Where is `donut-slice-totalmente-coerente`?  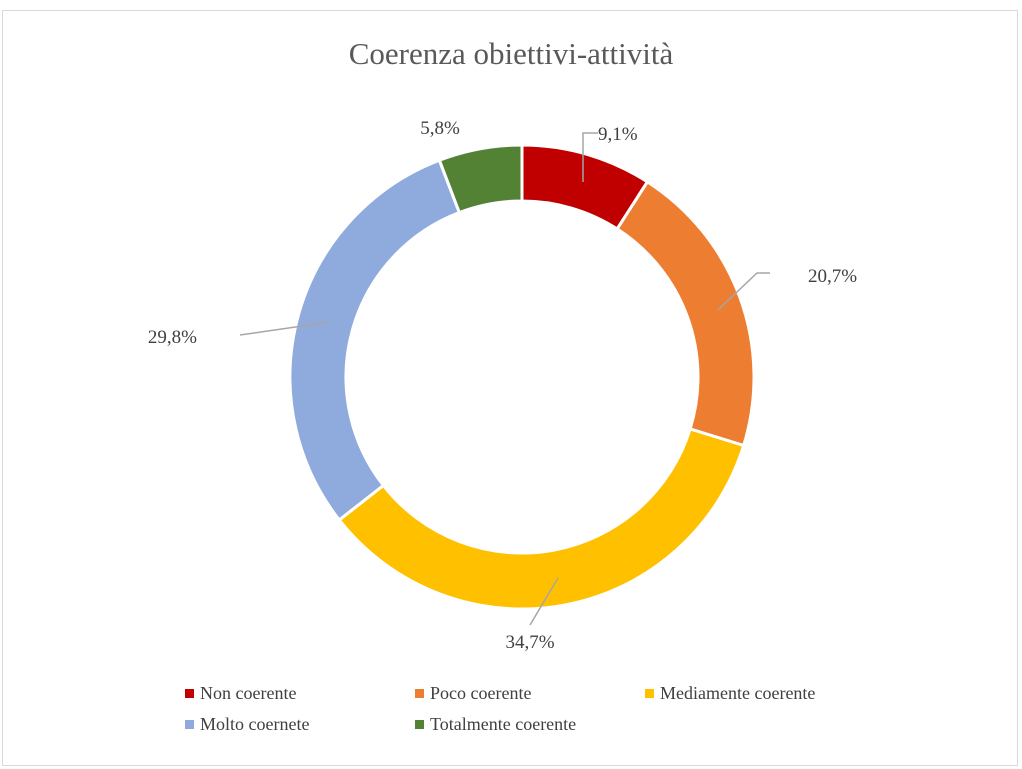
donut-slice-totalmente-coerente is located at coordinates (480, 179).